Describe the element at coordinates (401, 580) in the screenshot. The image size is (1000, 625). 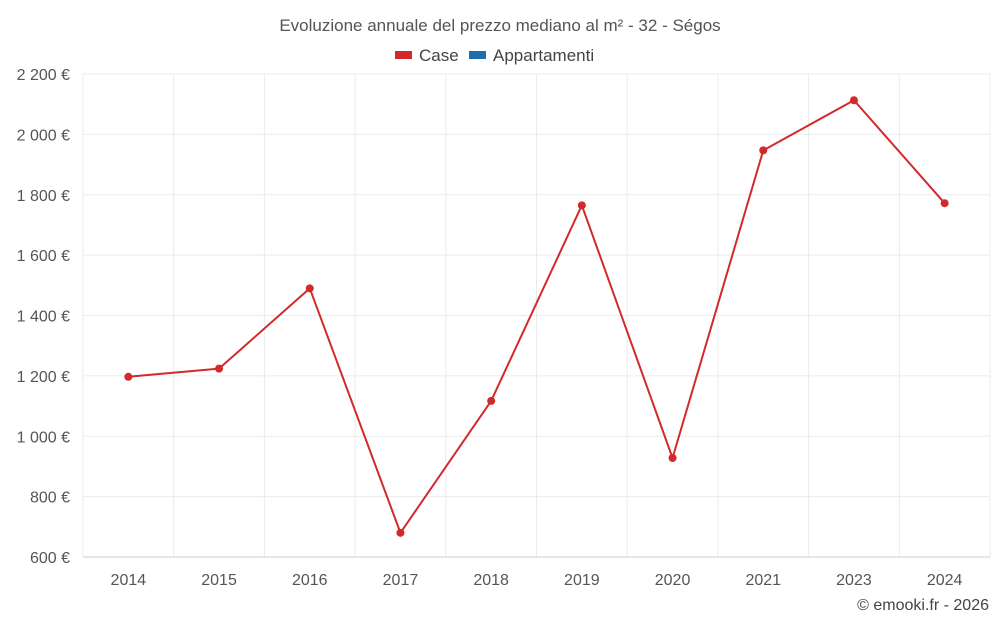
I see `x-tick-label: 2017` at that location.